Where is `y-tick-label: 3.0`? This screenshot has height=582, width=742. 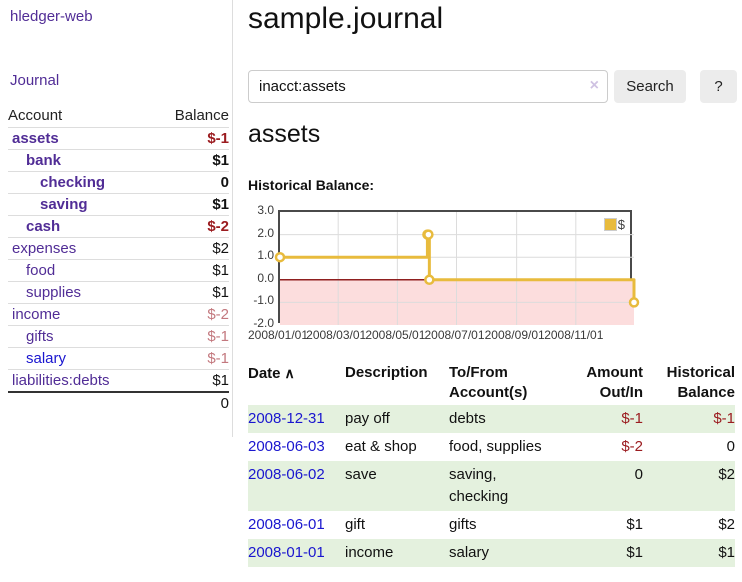 y-tick-label: 3.0 is located at coordinates (265, 210).